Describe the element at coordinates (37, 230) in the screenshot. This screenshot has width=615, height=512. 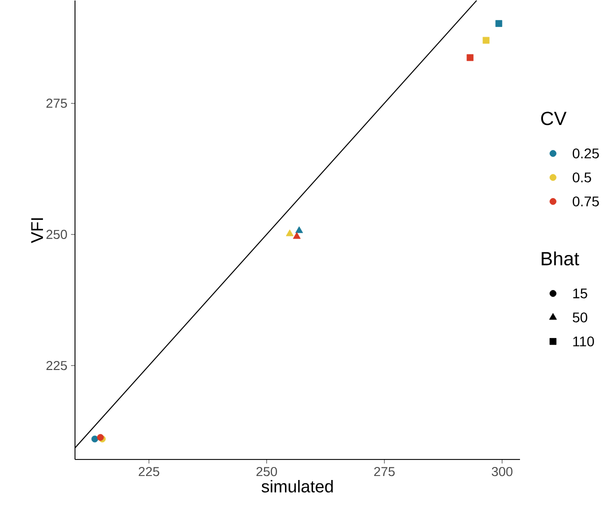
I see `y-axis-title: VFI` at that location.